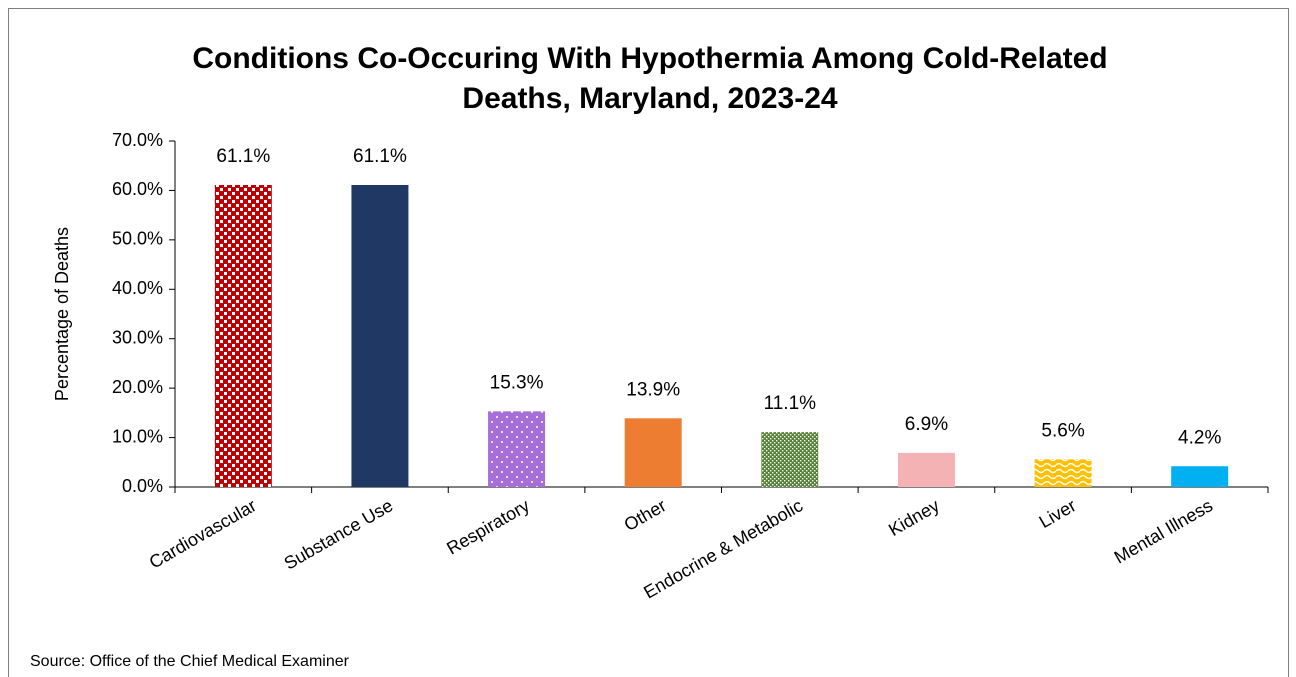 Image resolution: width=1296 pixels, height=677 pixels. Describe the element at coordinates (62, 314) in the screenshot. I see `y-axis-title: Percentage of Deaths` at that location.